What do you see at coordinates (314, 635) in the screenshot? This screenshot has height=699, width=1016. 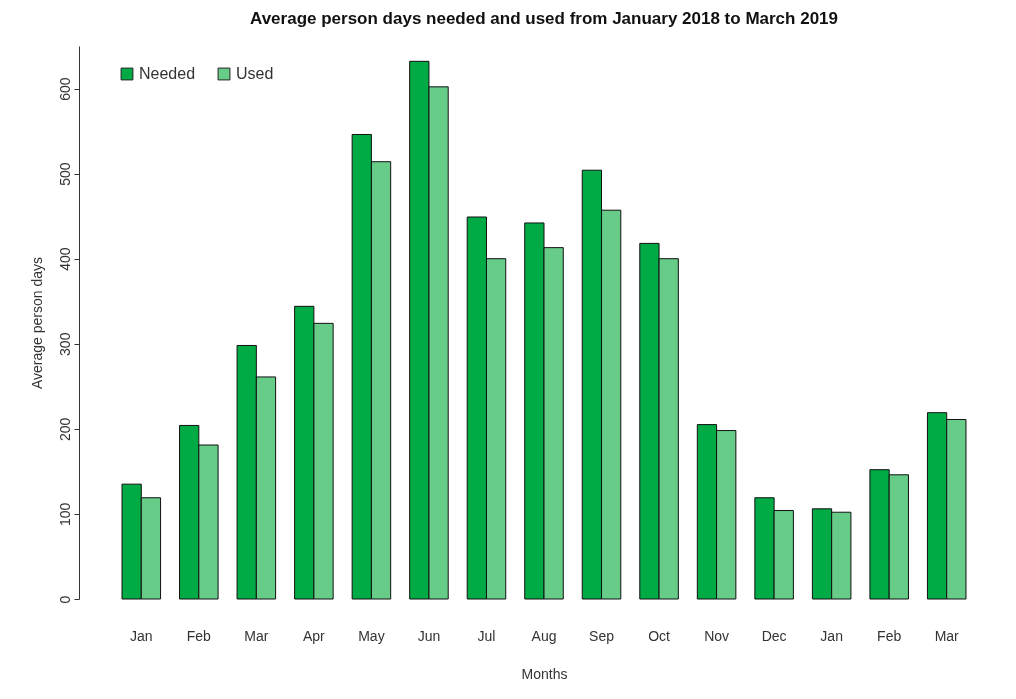 I see `x-tick-label: Apr` at bounding box center [314, 635].